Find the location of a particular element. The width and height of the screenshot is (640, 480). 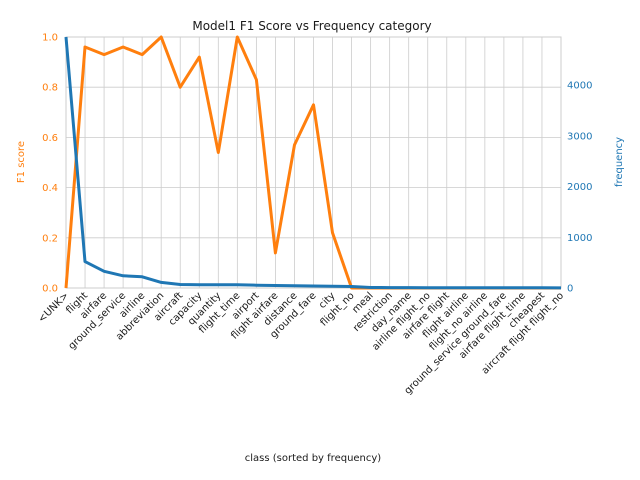

right-tick-label: 1000 is located at coordinates (579, 238).